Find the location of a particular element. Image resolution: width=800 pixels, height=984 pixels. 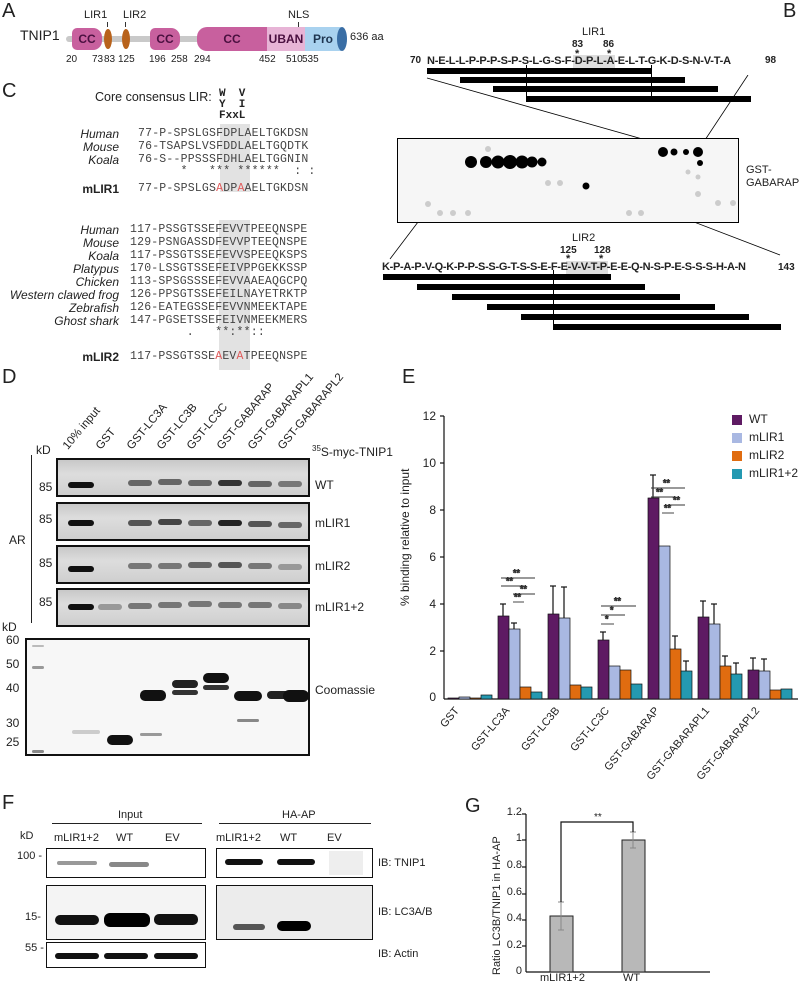

y-tick: 12 is located at coordinates (429, 416).